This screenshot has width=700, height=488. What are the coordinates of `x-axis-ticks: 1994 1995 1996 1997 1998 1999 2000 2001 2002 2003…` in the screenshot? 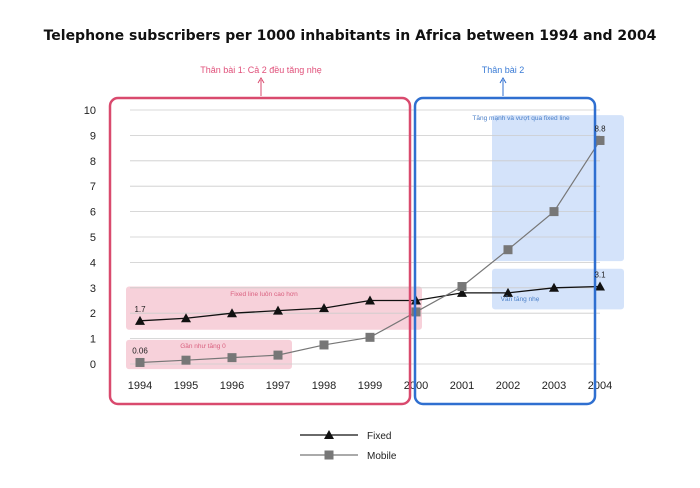 It's located at (370, 386).